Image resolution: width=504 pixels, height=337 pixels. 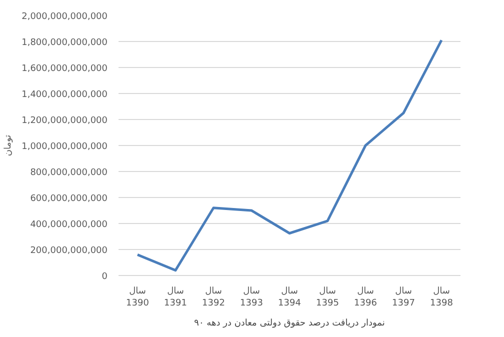 What do you see at coordinates (65, 17) in the screenshot?
I see `y-tick-label: 2,000,000,000,000` at bounding box center [65, 17].